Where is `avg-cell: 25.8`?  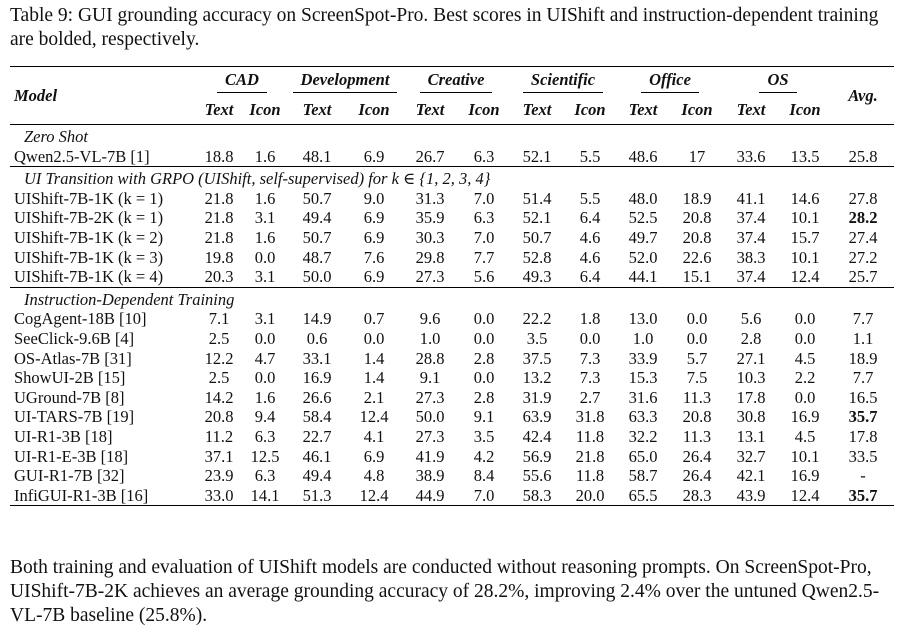 avg-cell: 25.8 is located at coordinates (863, 156).